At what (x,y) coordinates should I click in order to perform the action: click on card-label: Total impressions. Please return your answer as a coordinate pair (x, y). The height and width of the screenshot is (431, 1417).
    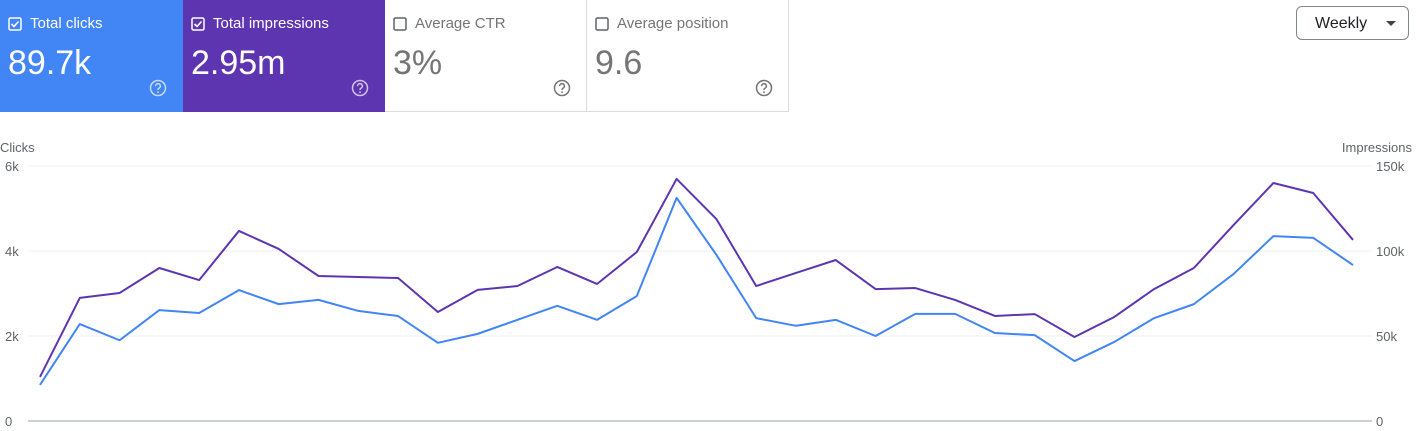
    Looking at the image, I should click on (271, 23).